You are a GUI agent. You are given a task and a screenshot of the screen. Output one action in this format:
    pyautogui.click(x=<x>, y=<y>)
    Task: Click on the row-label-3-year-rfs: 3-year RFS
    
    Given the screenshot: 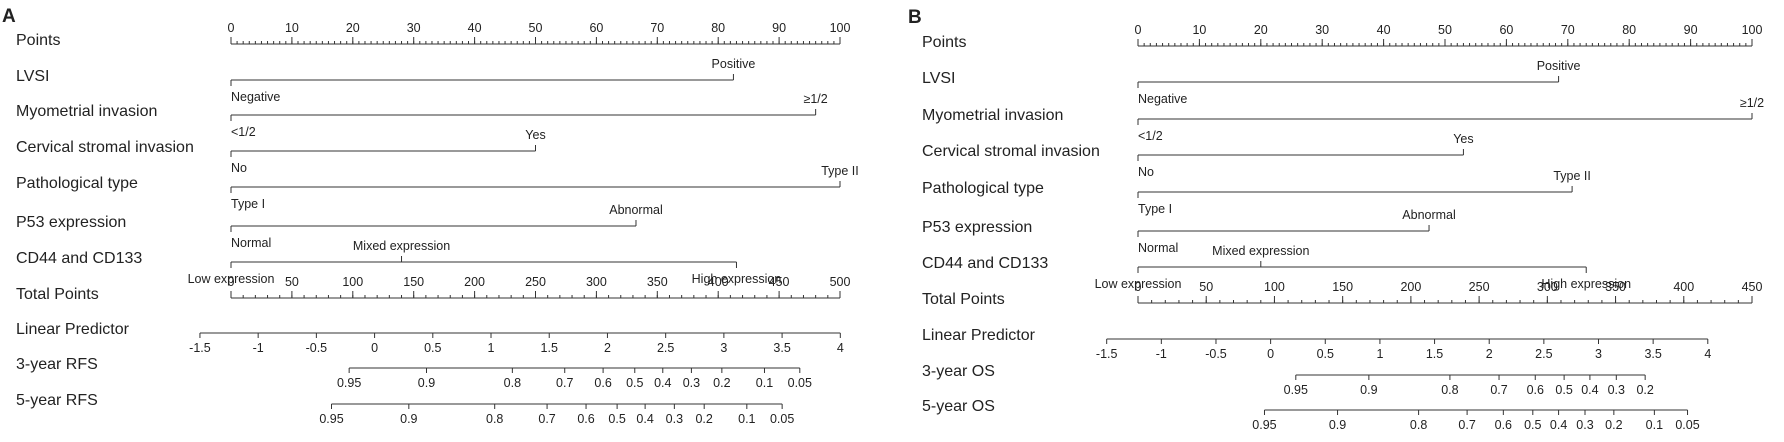 What is the action you would take?
    pyautogui.click(x=57, y=364)
    